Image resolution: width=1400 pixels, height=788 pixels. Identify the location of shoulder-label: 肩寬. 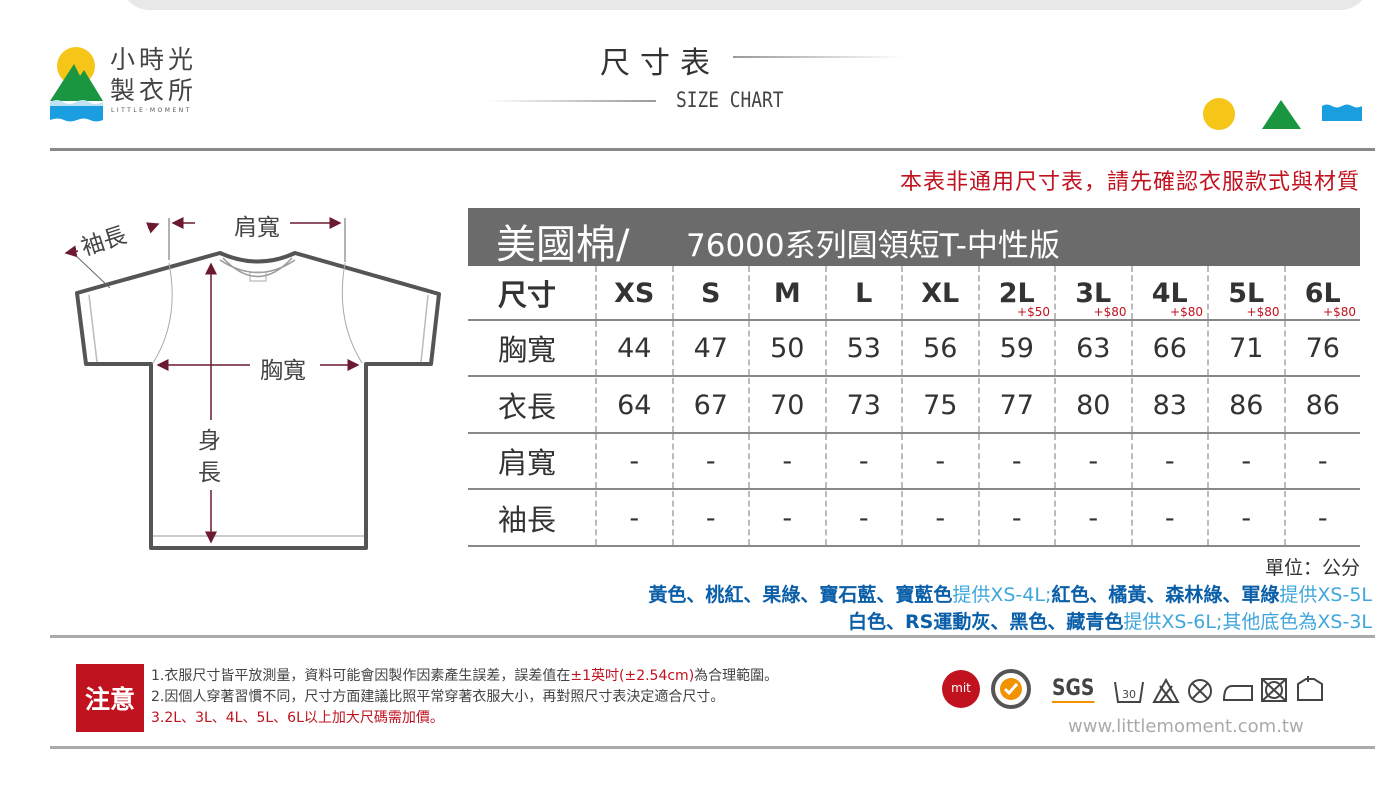
(257, 225).